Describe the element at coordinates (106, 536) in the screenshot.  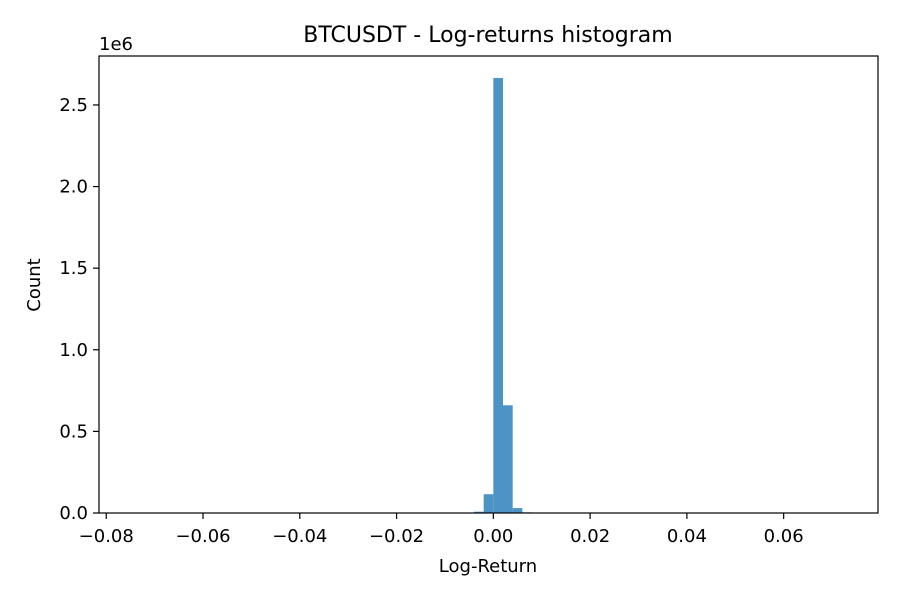
I see `x-tick-label: −0.08` at that location.